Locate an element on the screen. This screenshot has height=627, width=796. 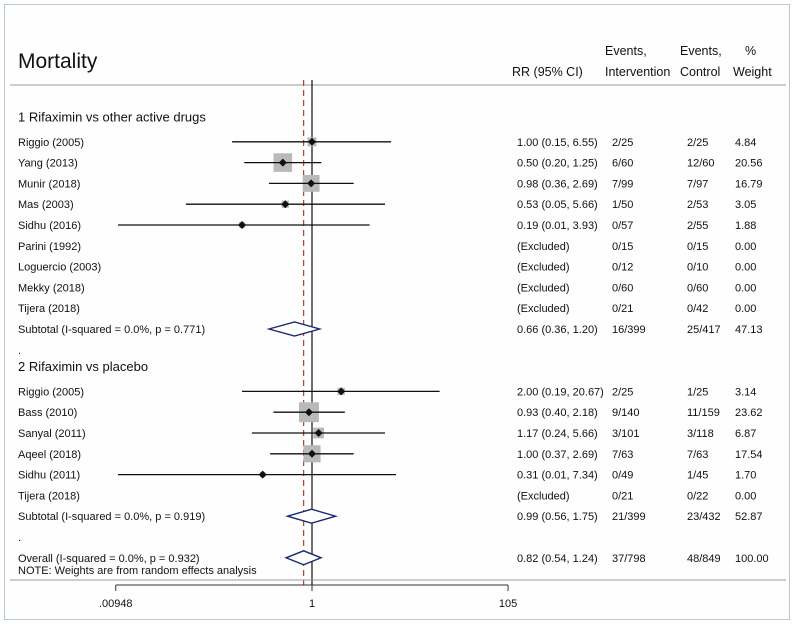
weight-value: 3.14 is located at coordinates (745, 392).